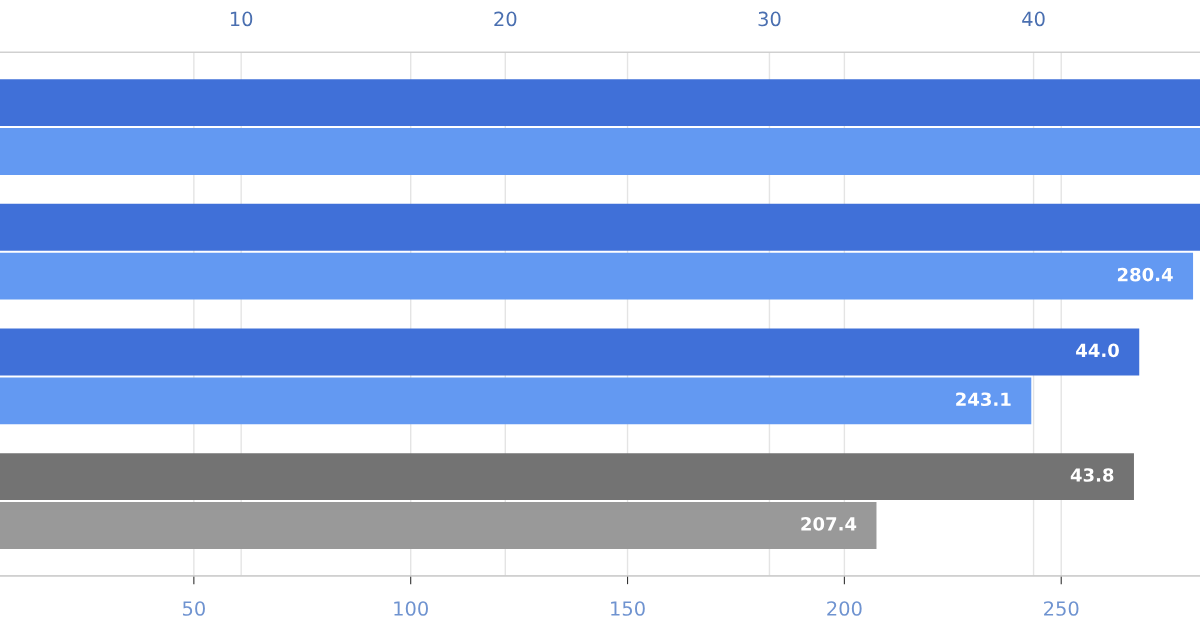 The width and height of the screenshot is (1200, 630). I want to click on data-label: 280.4, so click(1145, 274).